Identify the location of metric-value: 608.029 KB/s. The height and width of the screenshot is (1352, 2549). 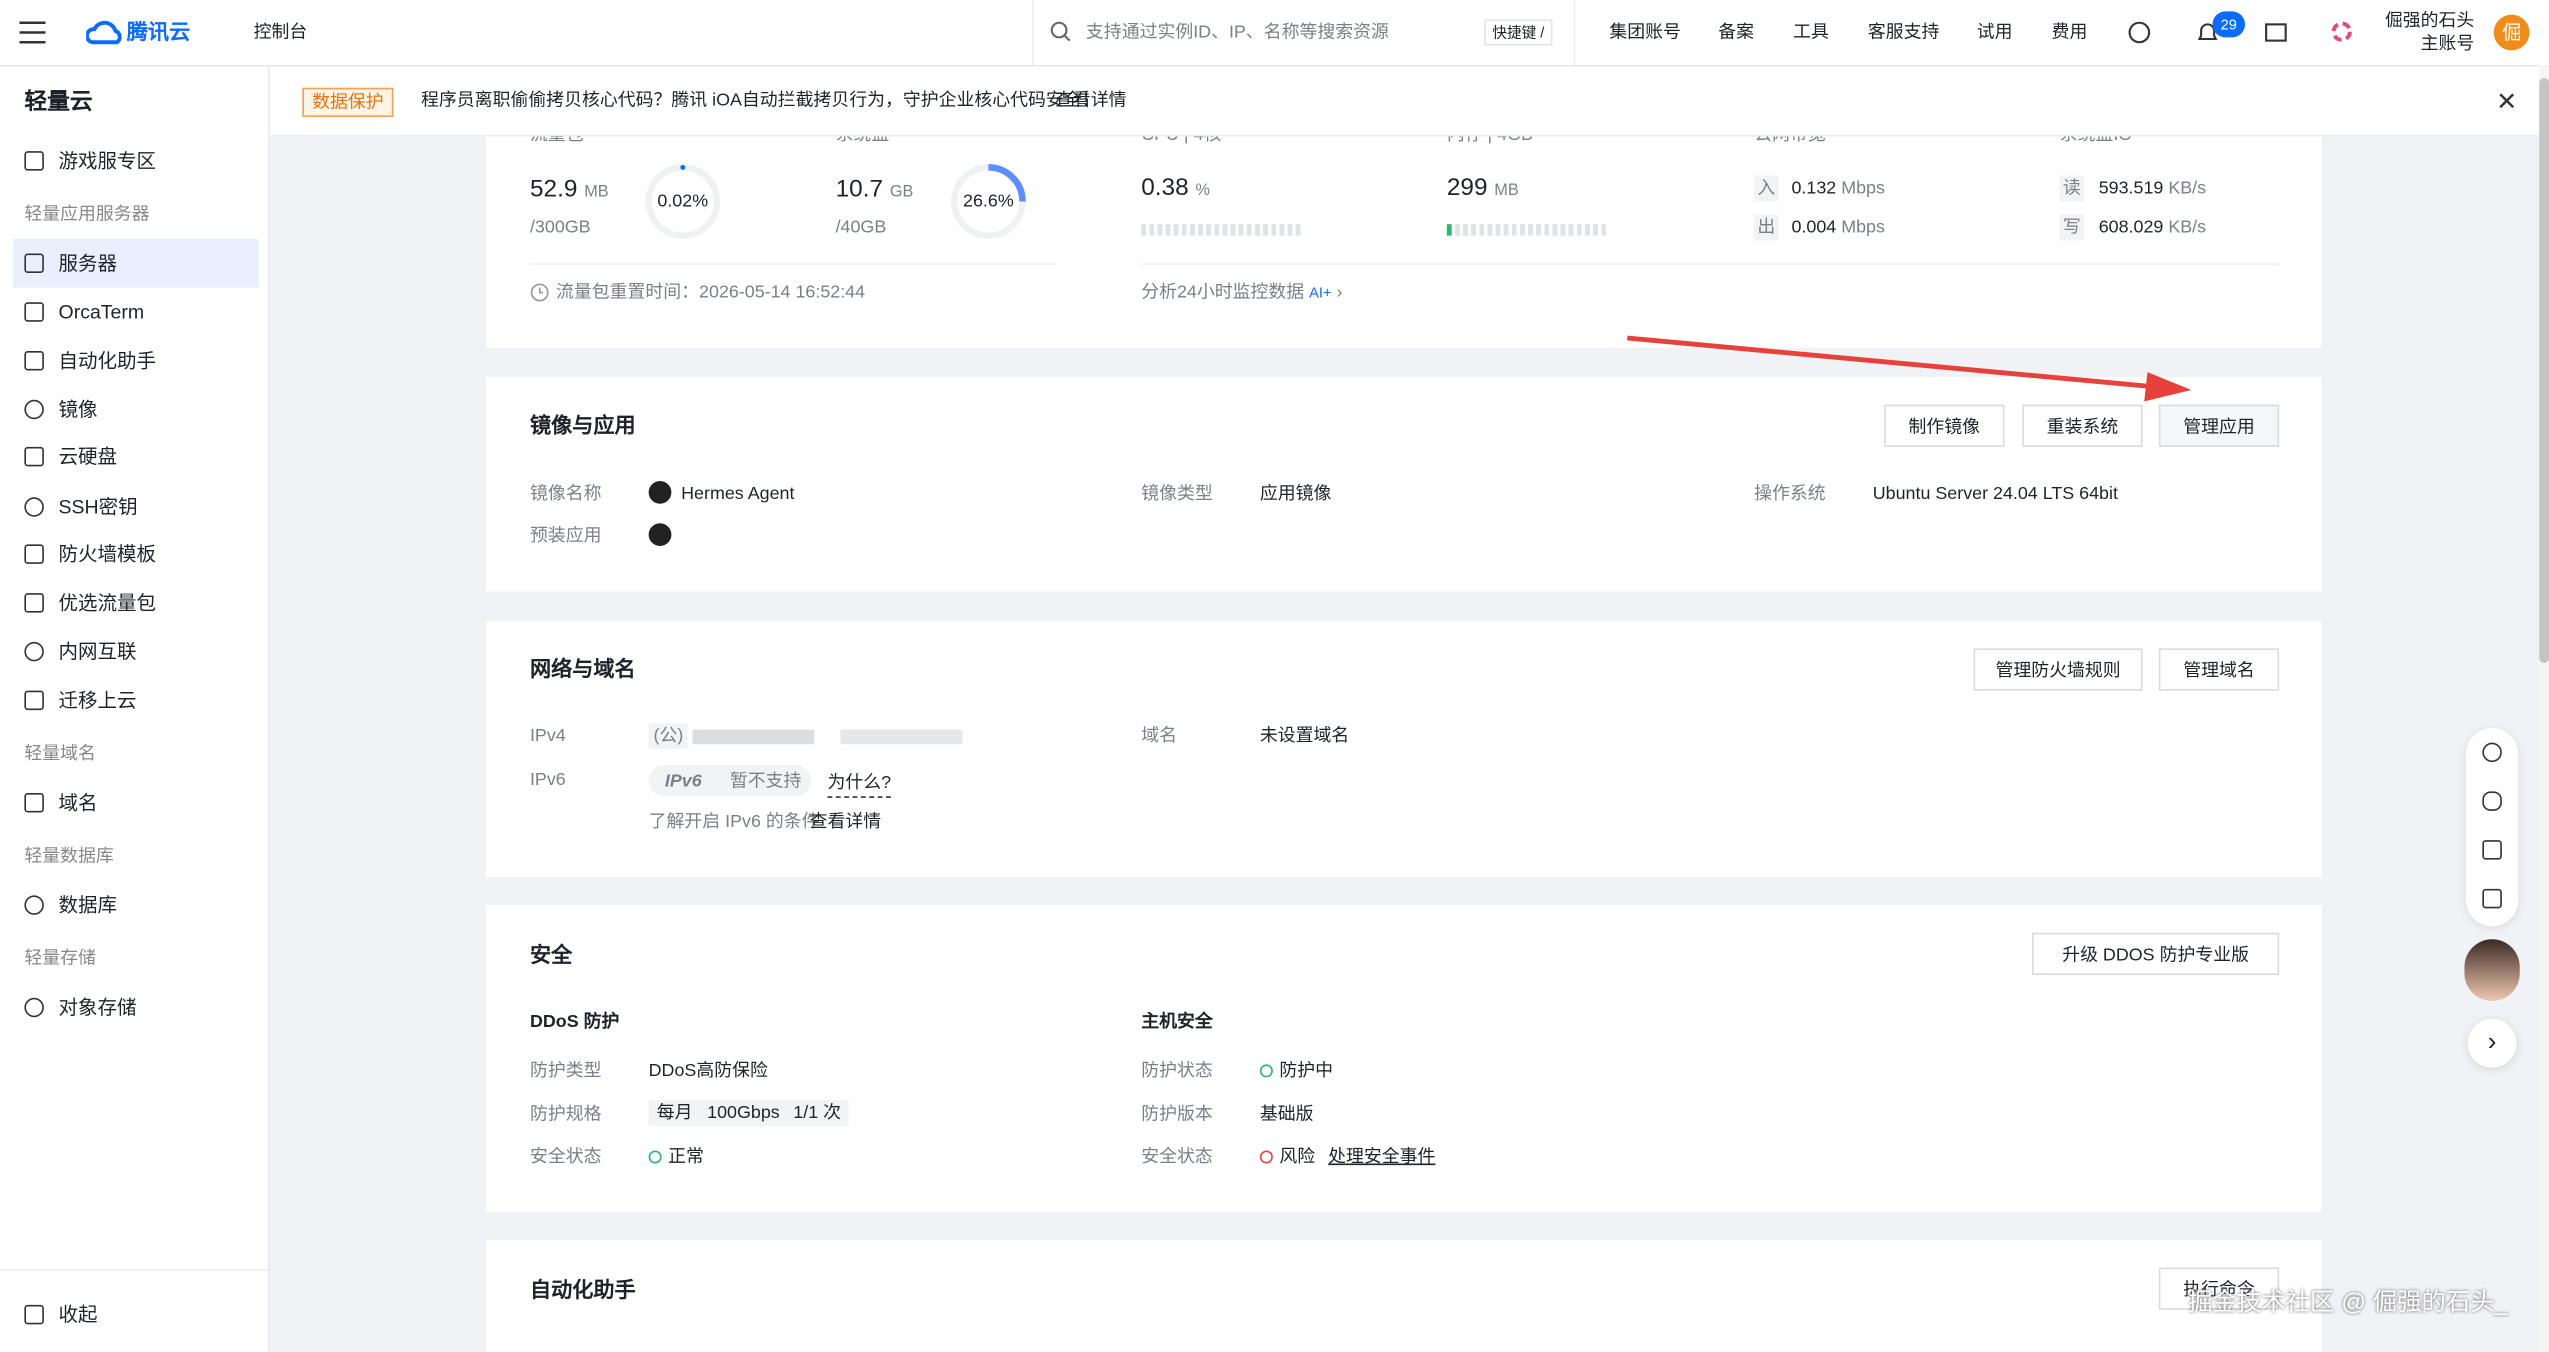
(2152, 228).